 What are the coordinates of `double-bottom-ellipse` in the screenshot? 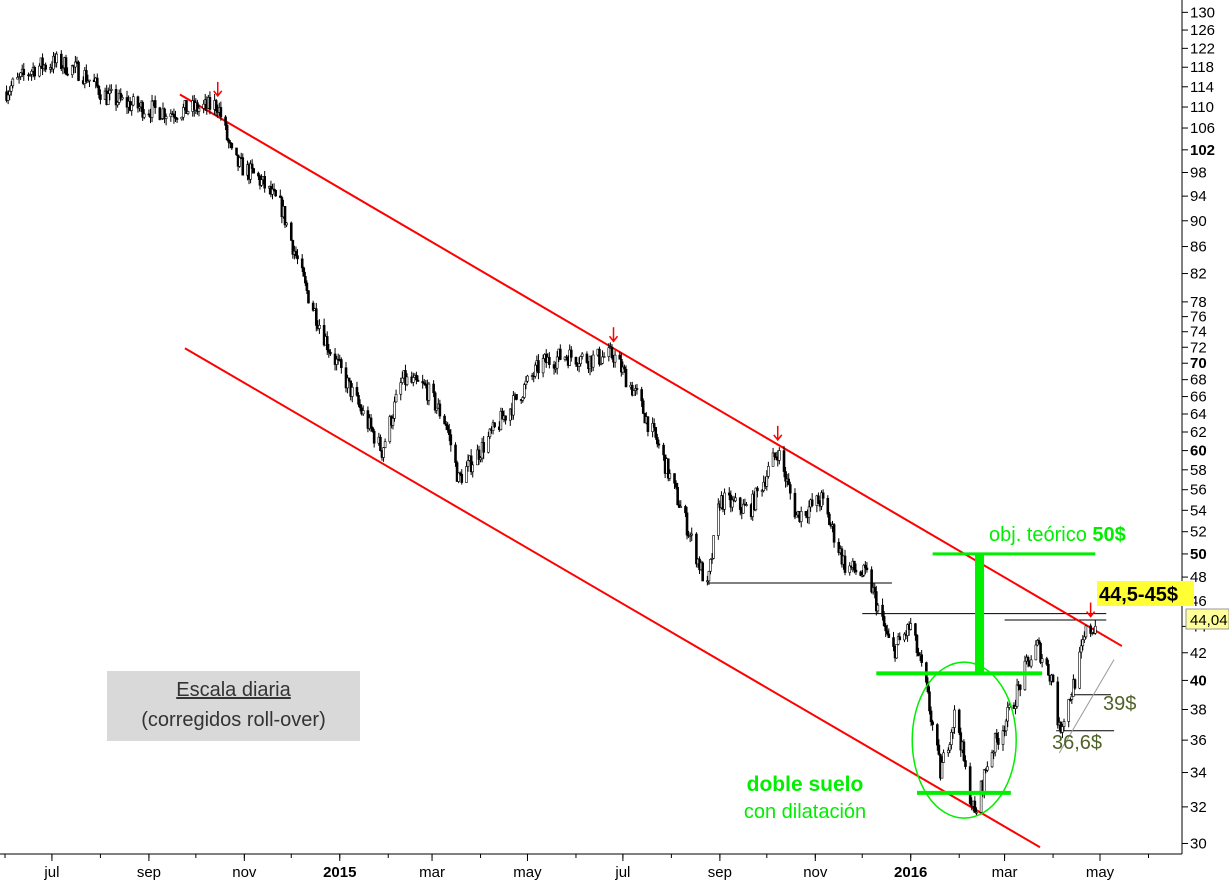 It's located at (964, 740).